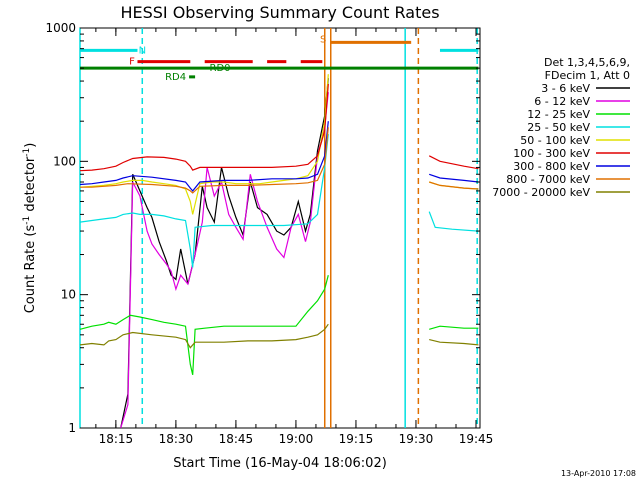  Describe the element at coordinates (541, 192) in the screenshot. I see `legend-entry-label: 7000 - 20000 keV` at that location.